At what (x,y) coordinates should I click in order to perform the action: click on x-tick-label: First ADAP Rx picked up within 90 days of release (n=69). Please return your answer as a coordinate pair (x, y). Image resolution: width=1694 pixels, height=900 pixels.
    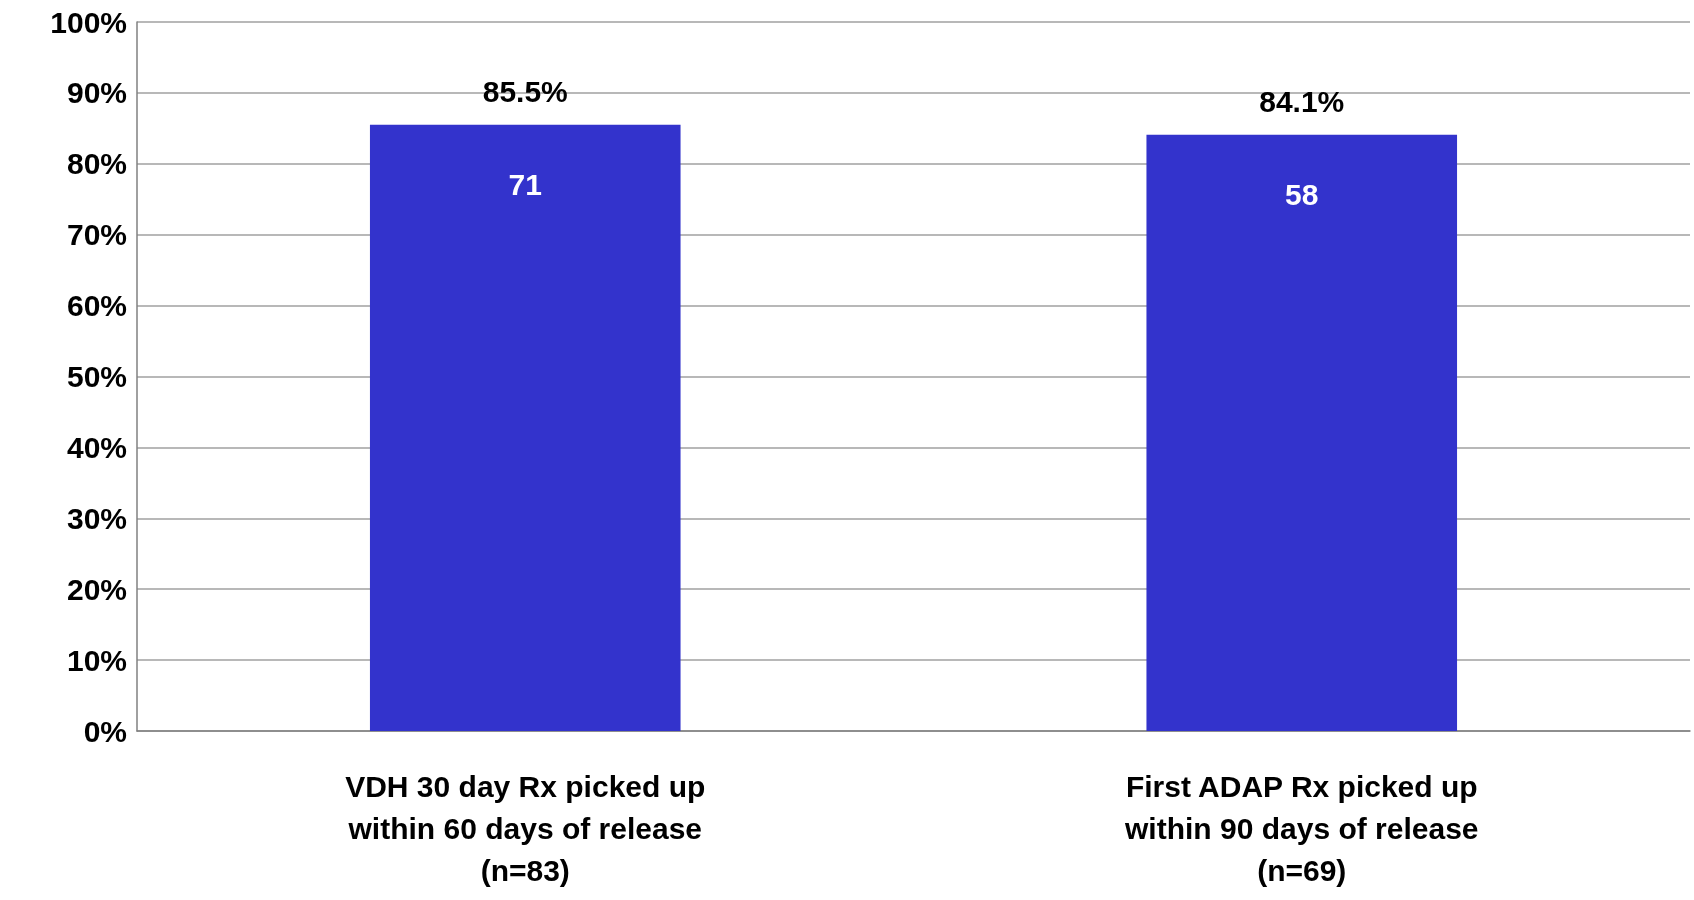
    Looking at the image, I should click on (1301, 828).